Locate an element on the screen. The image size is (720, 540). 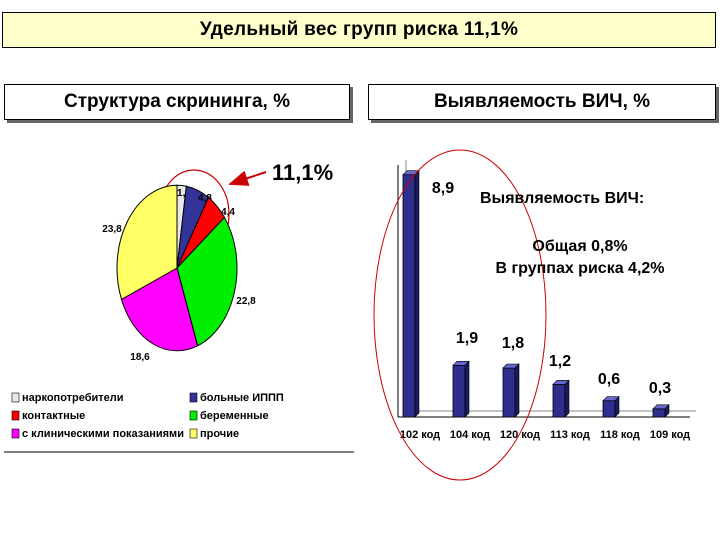
legend-label: беременные is located at coordinates (234, 416).